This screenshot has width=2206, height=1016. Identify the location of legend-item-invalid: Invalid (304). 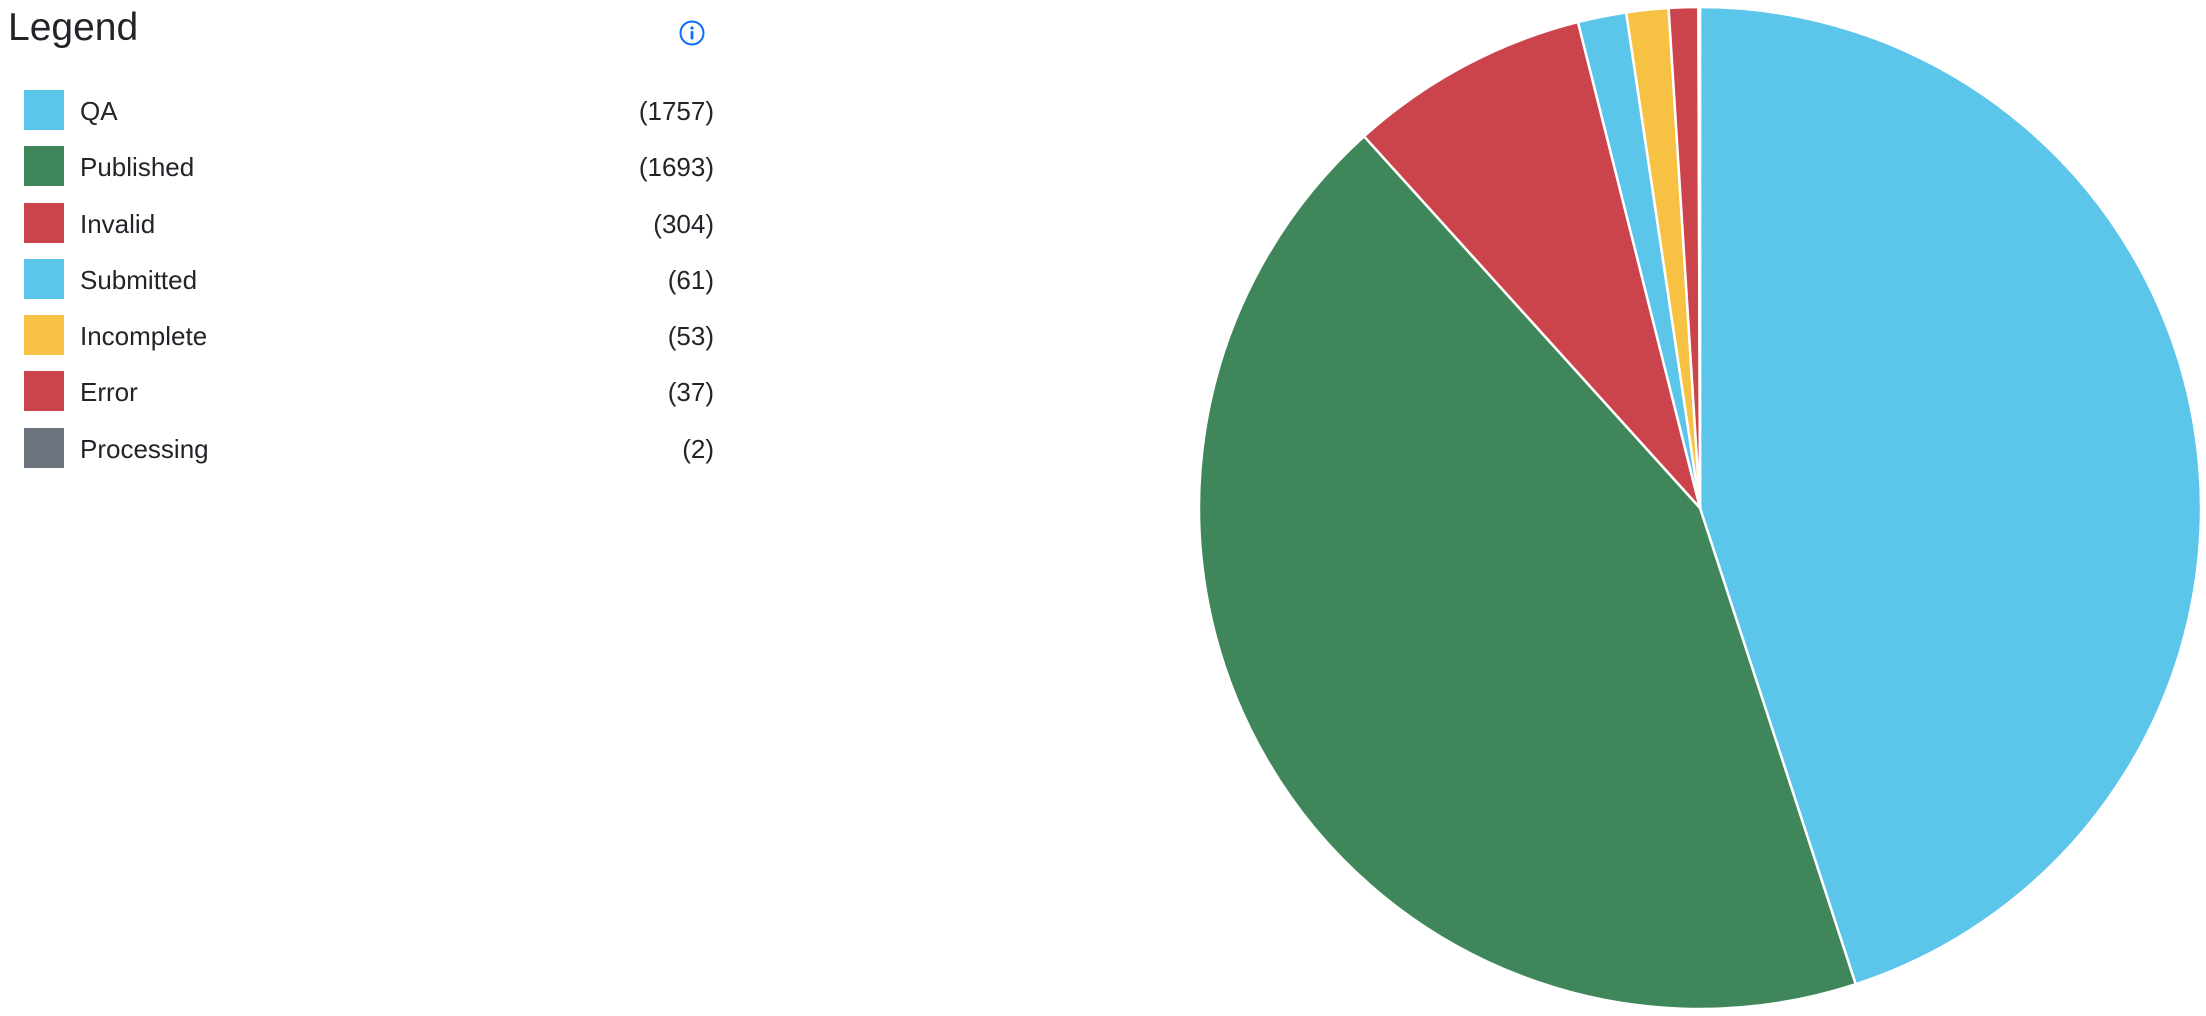
(369, 223).